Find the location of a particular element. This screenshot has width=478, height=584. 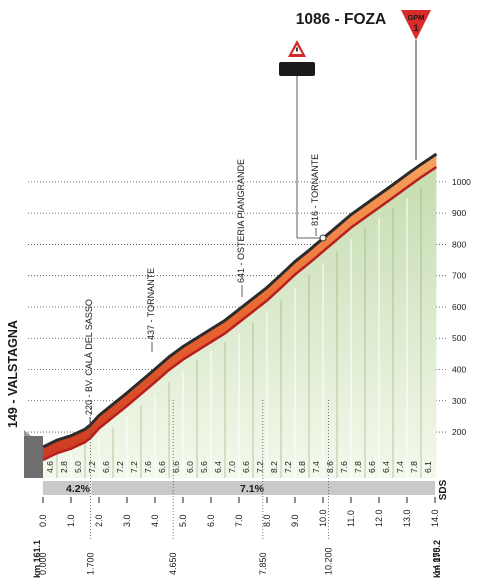

km-gradient-label: 6.1 is located at coordinates (428, 467).